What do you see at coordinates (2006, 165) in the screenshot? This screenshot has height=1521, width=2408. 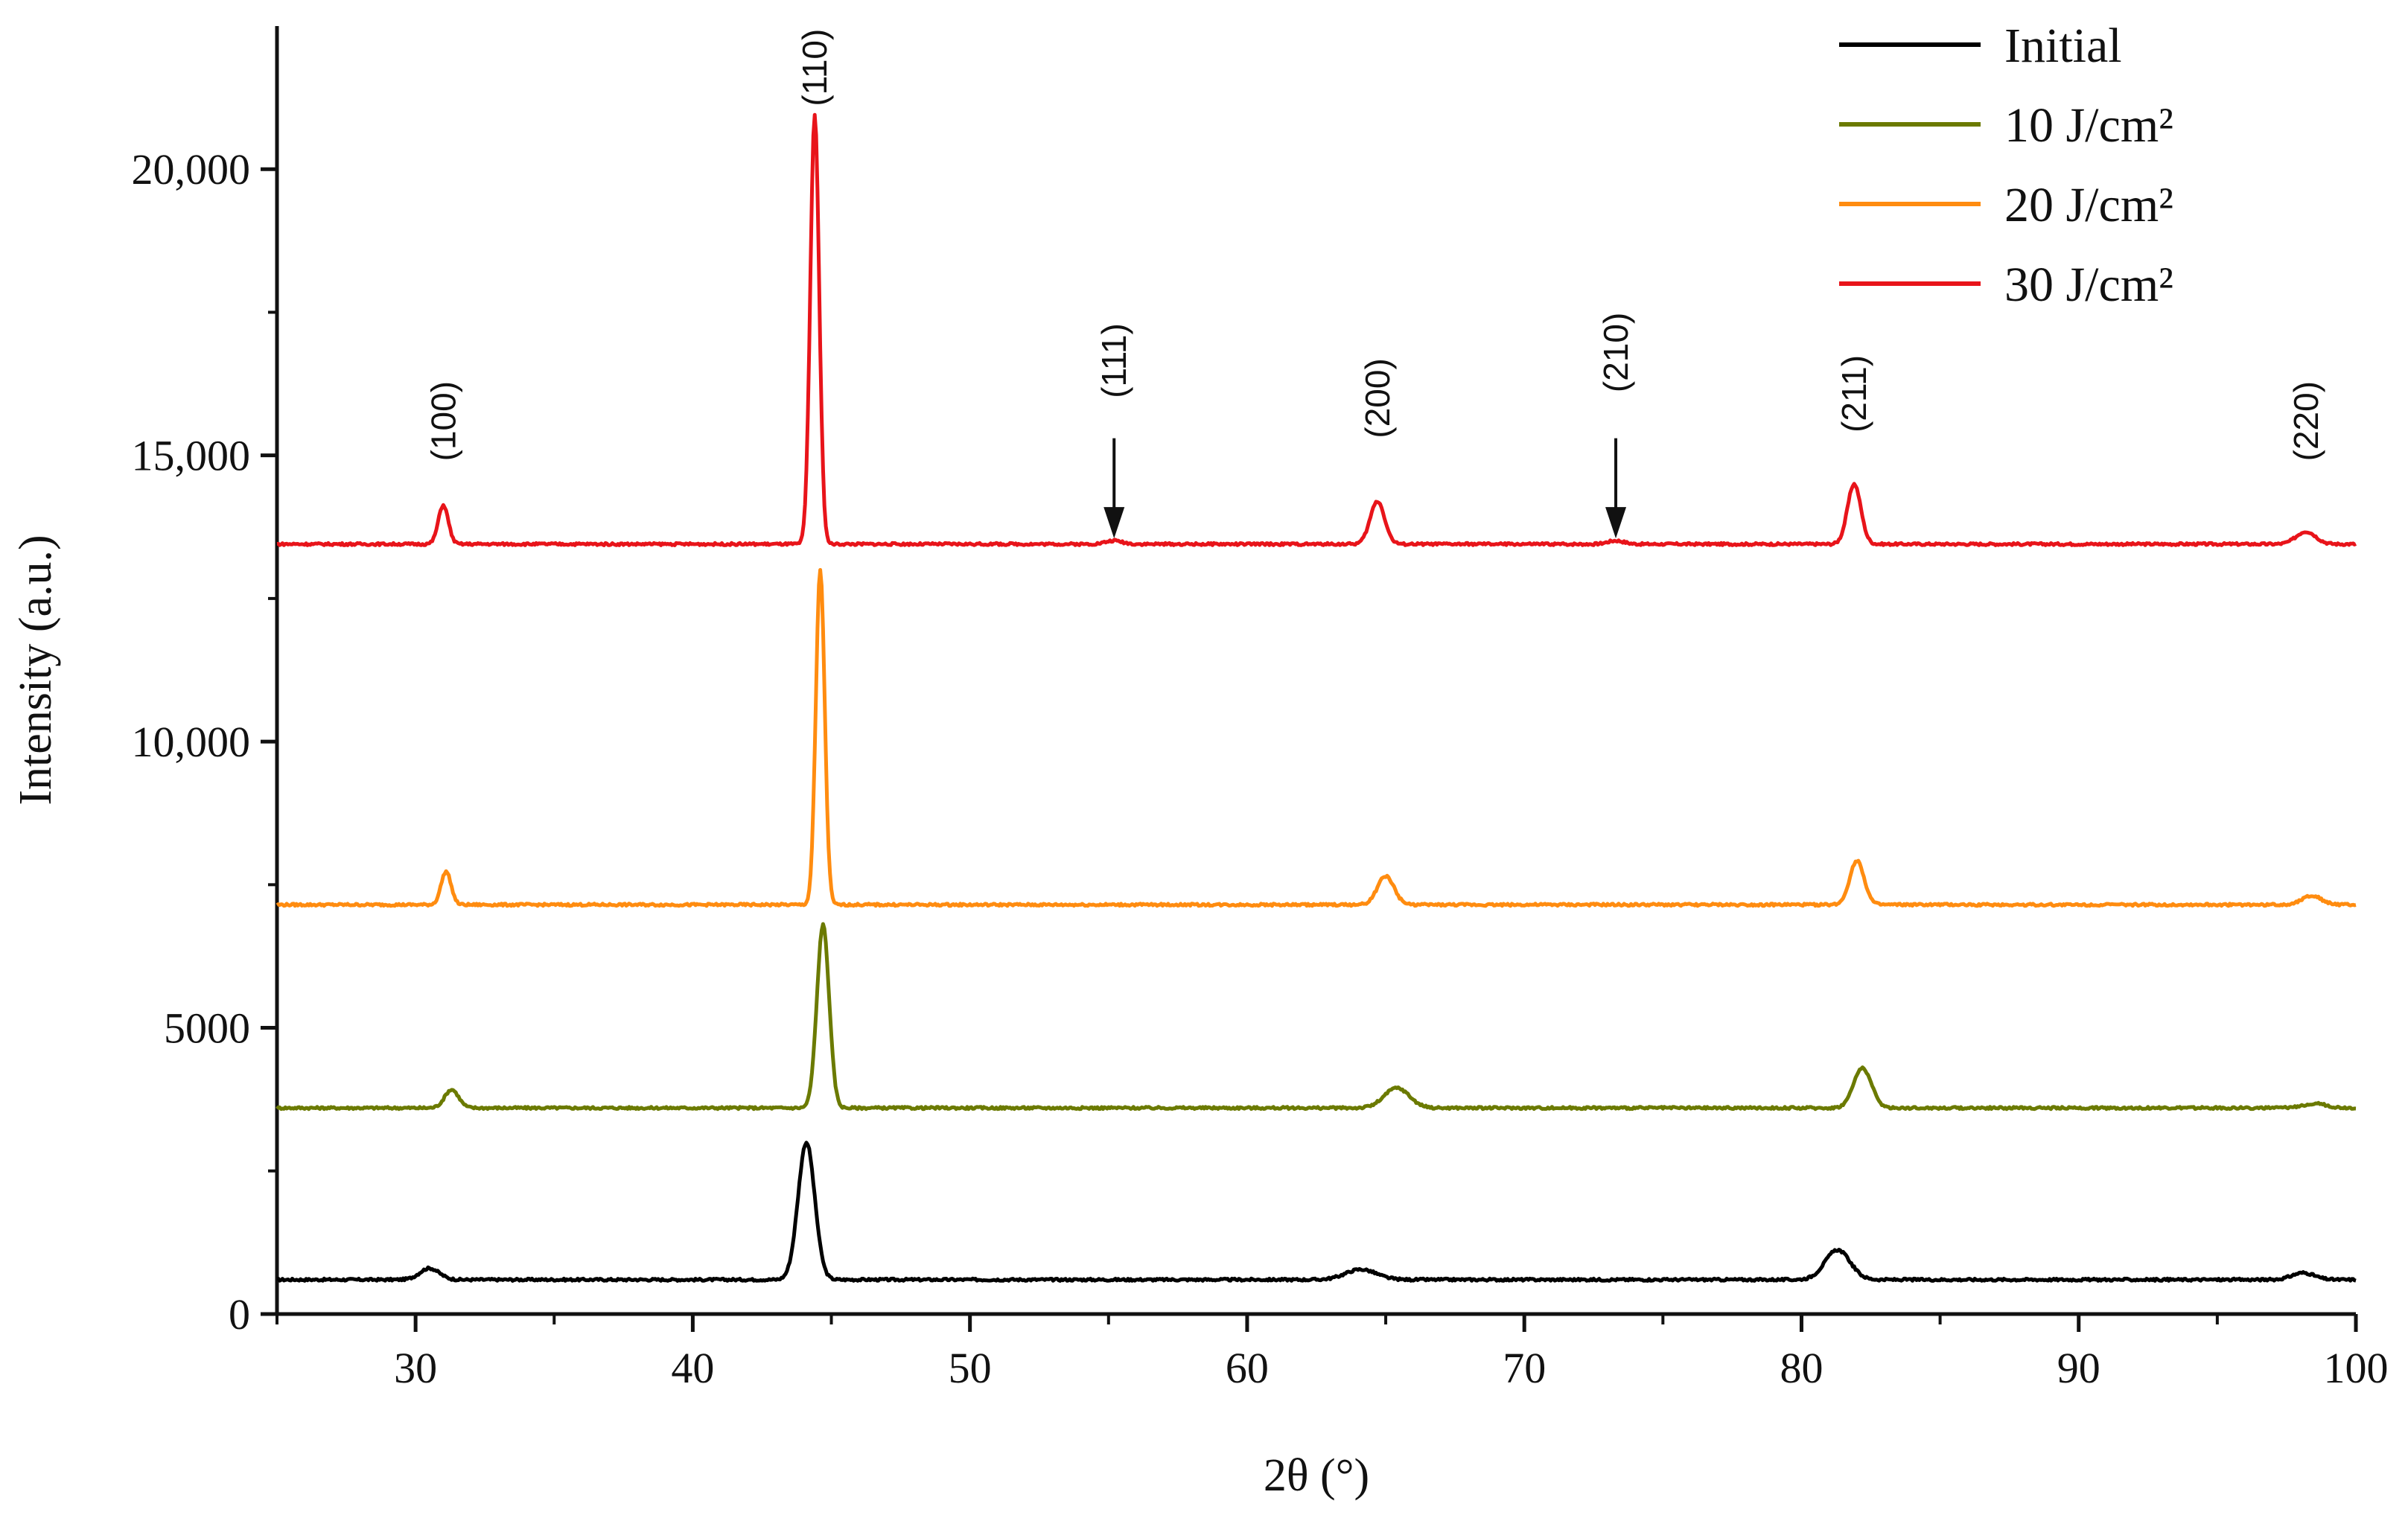 I see `legend: Initial 10 J/cm² 20 J/cm² 30 J/cm²` at bounding box center [2006, 165].